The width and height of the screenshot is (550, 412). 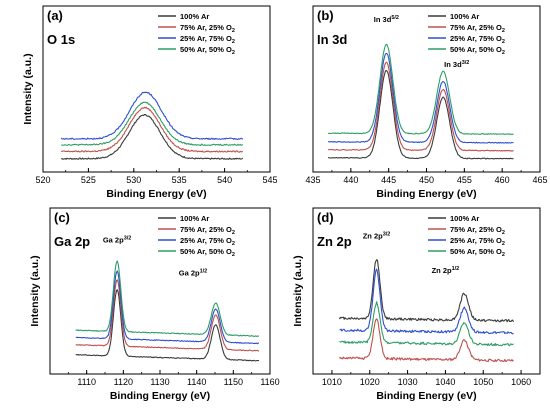 What do you see at coordinates (502, 180) in the screenshot?
I see `x-tick-label: 460` at bounding box center [502, 180].